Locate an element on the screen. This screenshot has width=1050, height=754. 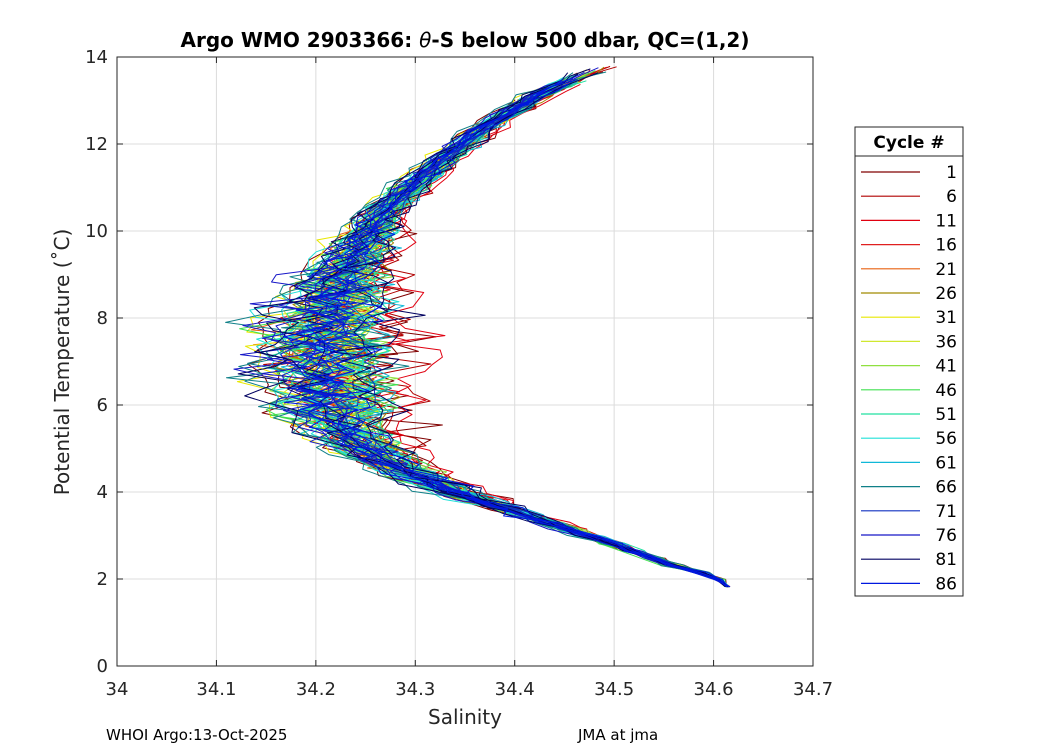
legend-entry-label: 6 is located at coordinates (951, 197).